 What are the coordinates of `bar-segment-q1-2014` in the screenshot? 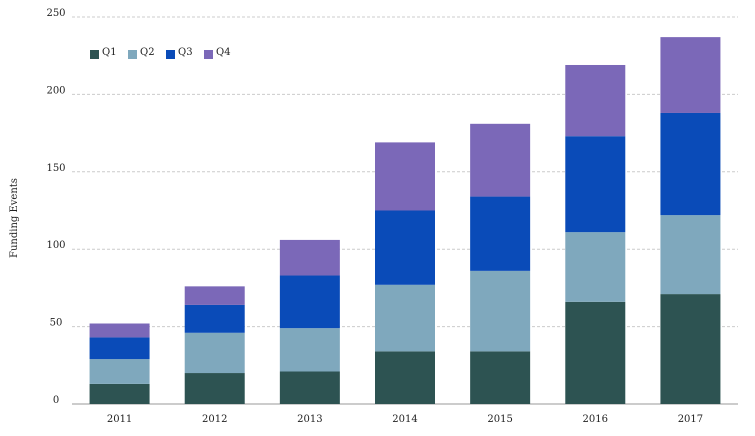 It's located at (405, 377).